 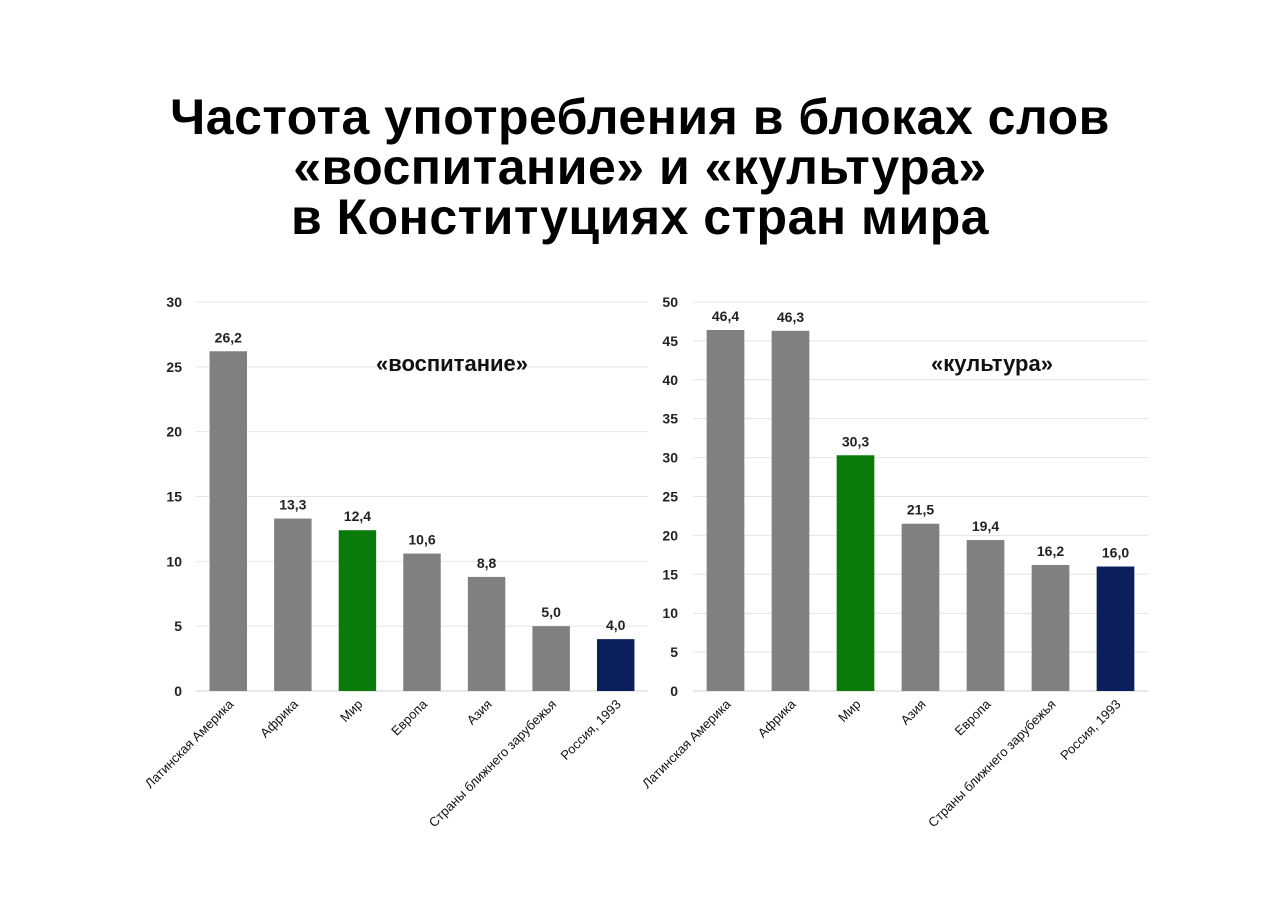 I want to click on x-tick-label: Латинская Америка, so click(x=686, y=743).